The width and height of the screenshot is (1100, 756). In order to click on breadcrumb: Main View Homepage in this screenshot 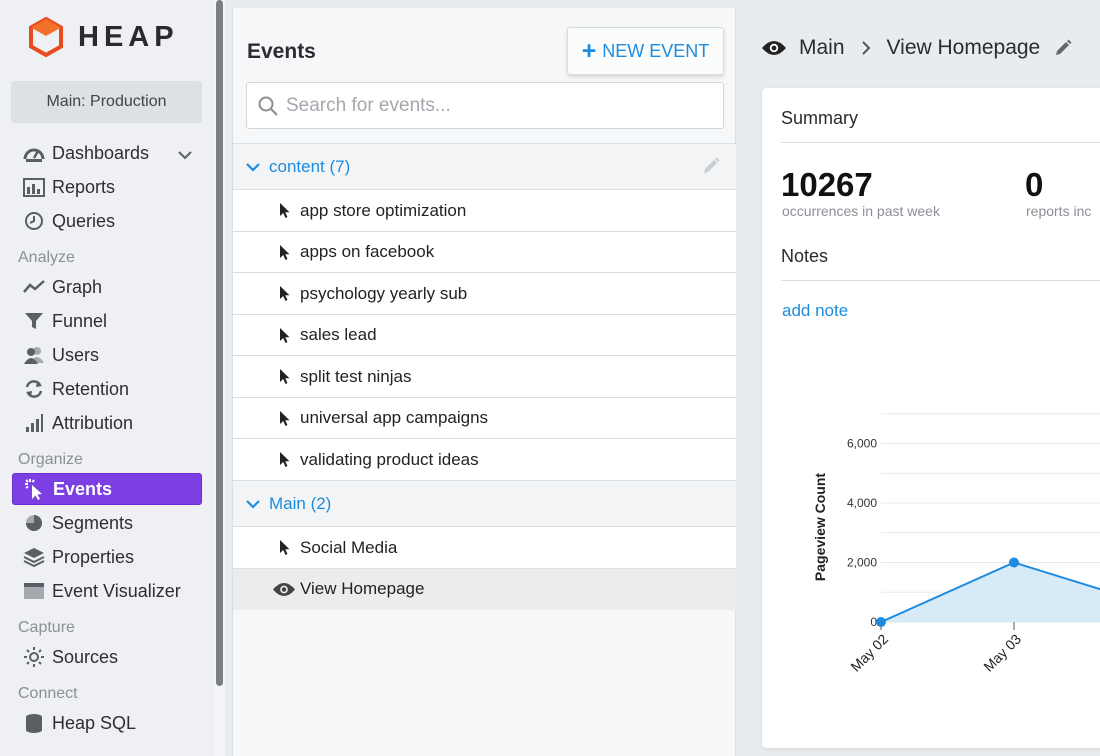, I will do `click(916, 48)`.